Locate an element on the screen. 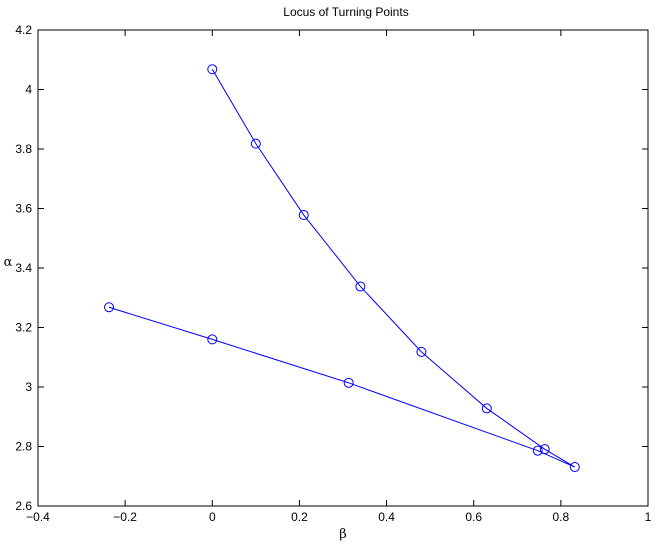 The width and height of the screenshot is (656, 545). y-tick-label: 4 is located at coordinates (28, 90).